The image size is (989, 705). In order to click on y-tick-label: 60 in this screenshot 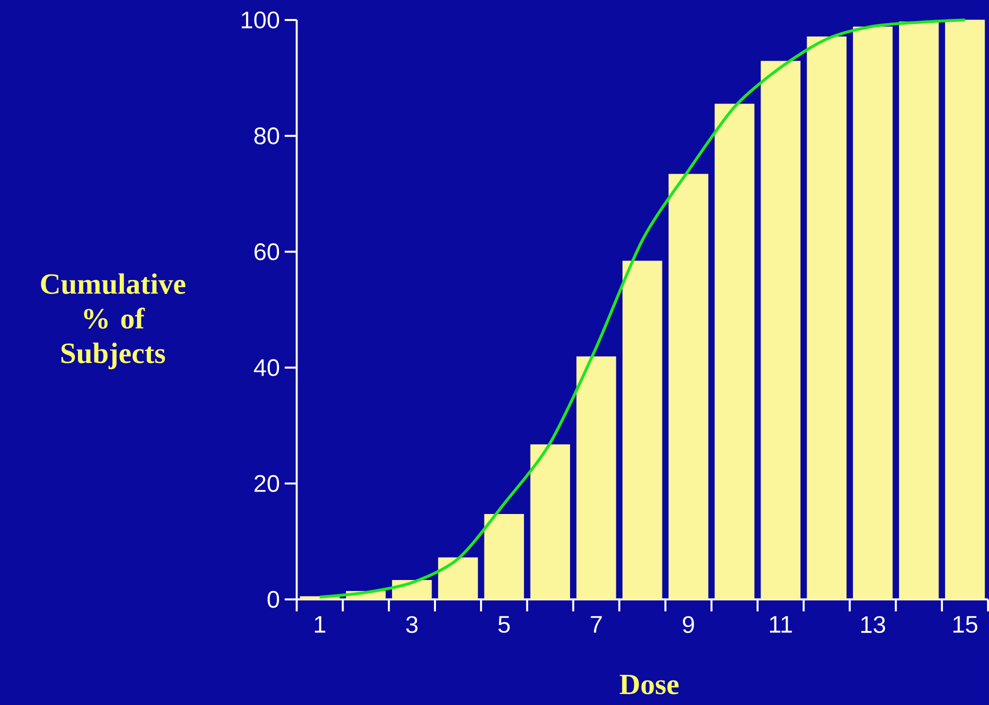, I will do `click(267, 251)`.